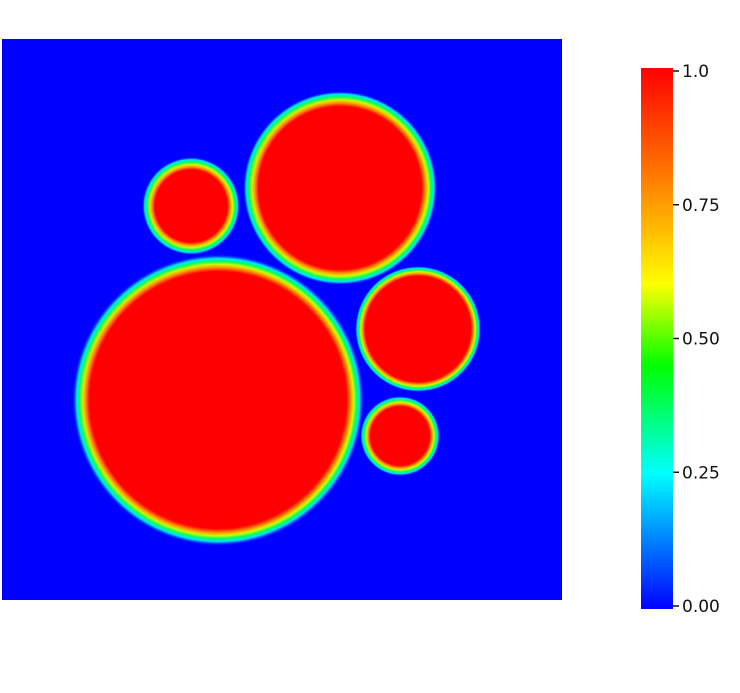 This screenshot has width=740, height=693. I want to click on droplet-top, so click(340, 188).